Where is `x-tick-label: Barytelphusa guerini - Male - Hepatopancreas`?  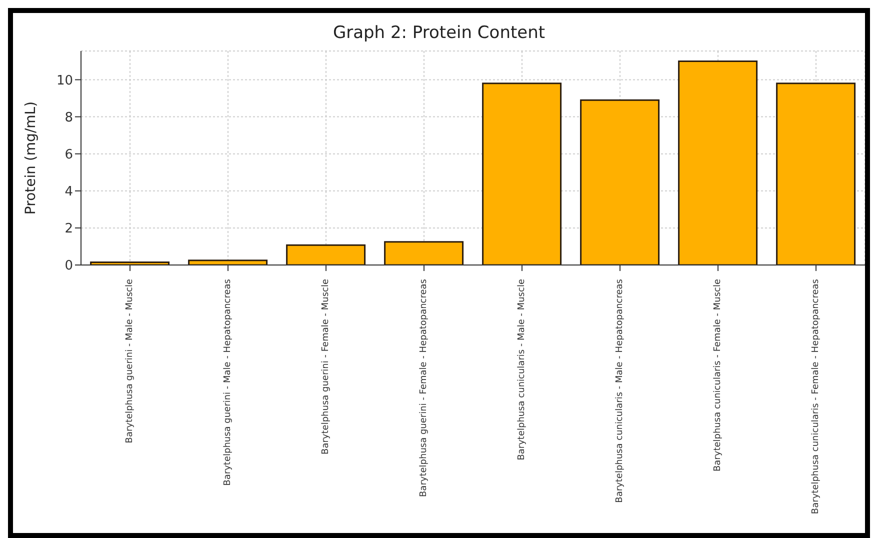
x-tick-label: Barytelphusa guerini - Male - Hepatopancreas is located at coordinates (228, 382).